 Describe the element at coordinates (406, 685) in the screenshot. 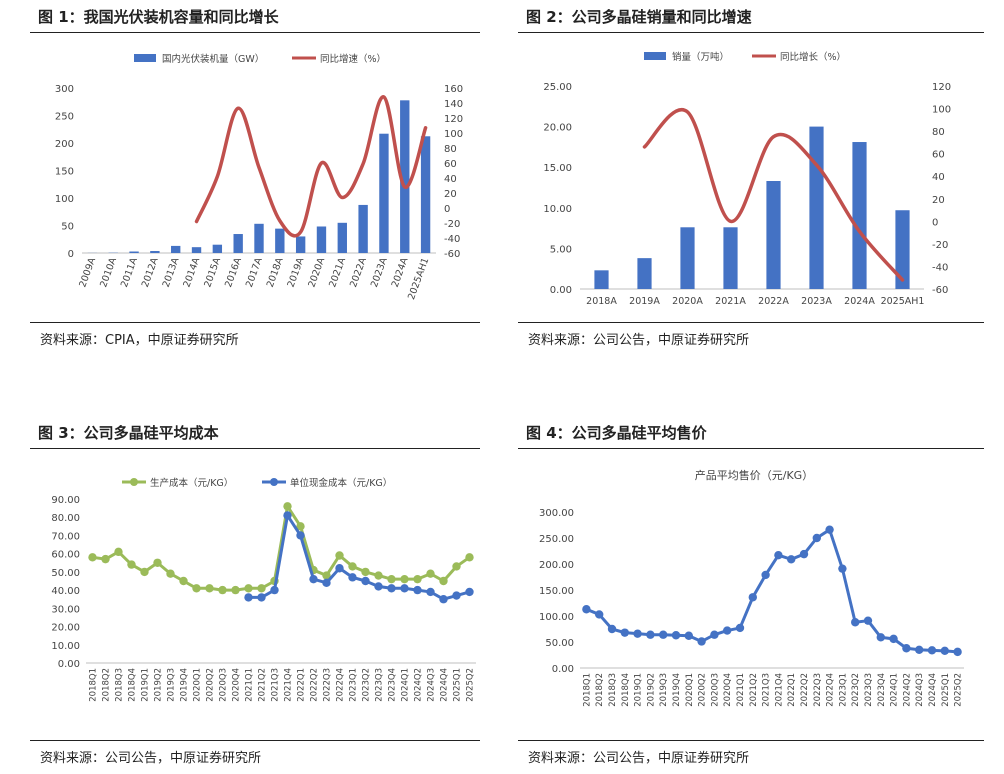

I see `x-tick: 2024Q1` at that location.